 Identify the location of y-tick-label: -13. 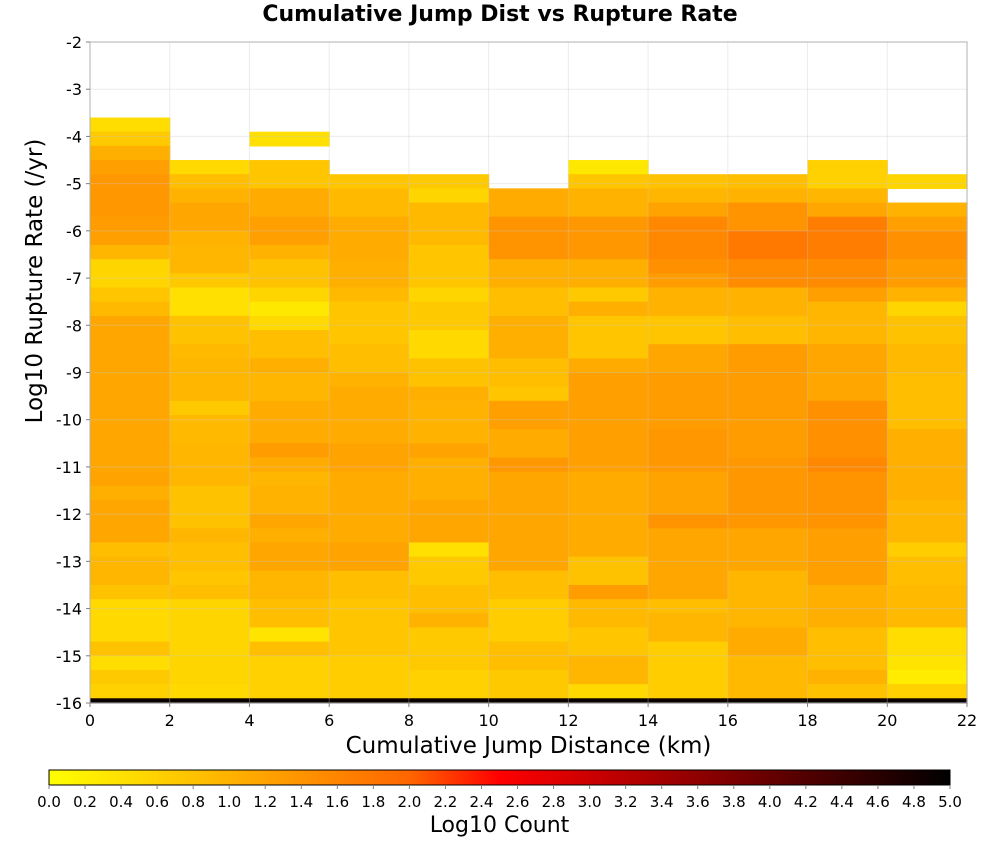
(69, 561).